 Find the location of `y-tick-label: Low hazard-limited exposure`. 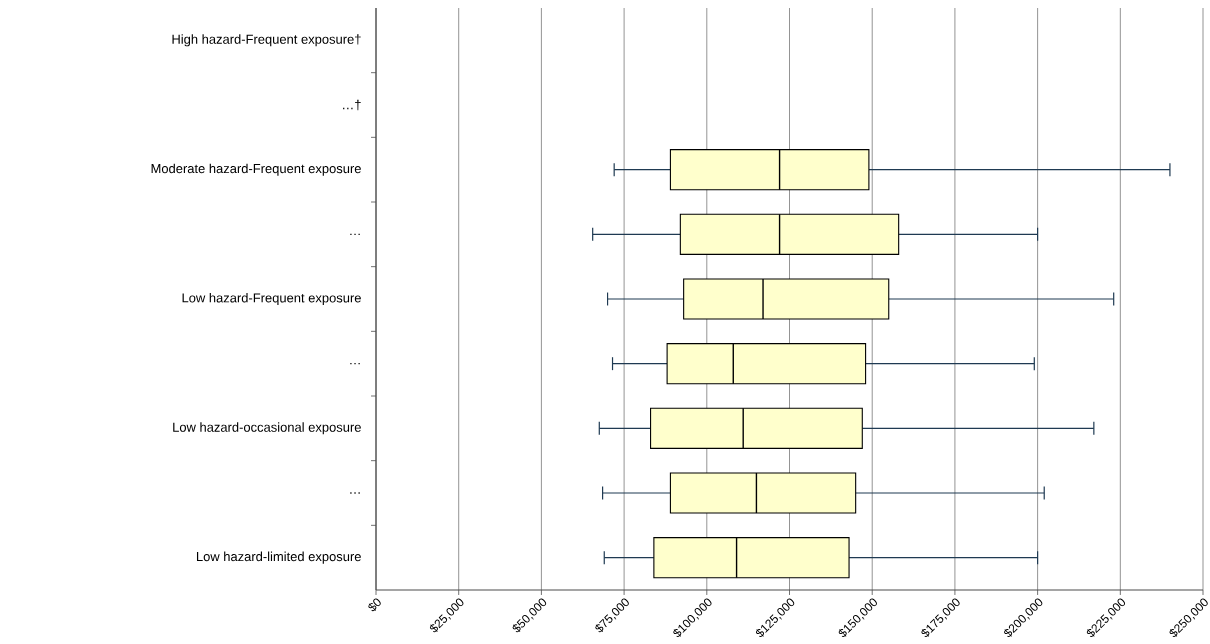

y-tick-label: Low hazard-limited exposure is located at coordinates (278, 557).